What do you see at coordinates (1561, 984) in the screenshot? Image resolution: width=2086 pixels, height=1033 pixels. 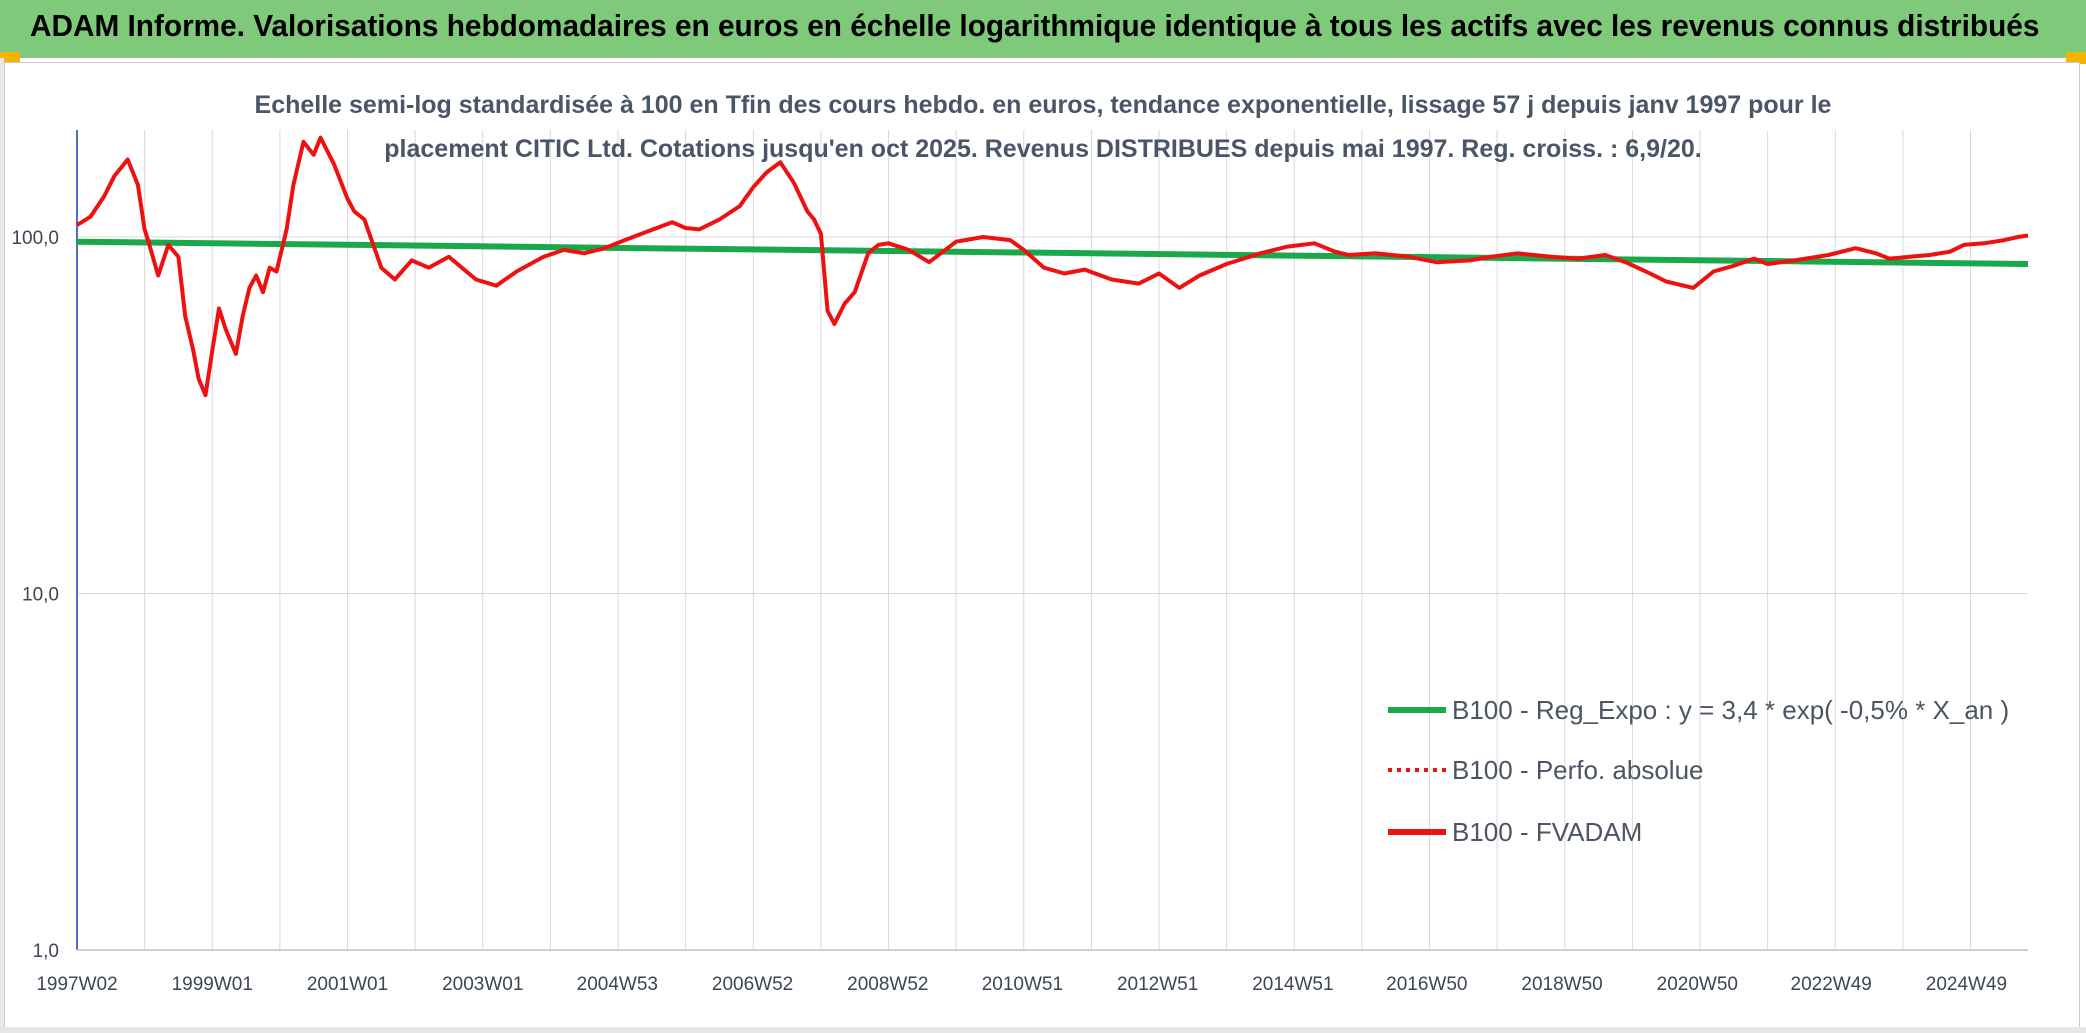 I see `x-tick-label: 2018W50` at bounding box center [1561, 984].